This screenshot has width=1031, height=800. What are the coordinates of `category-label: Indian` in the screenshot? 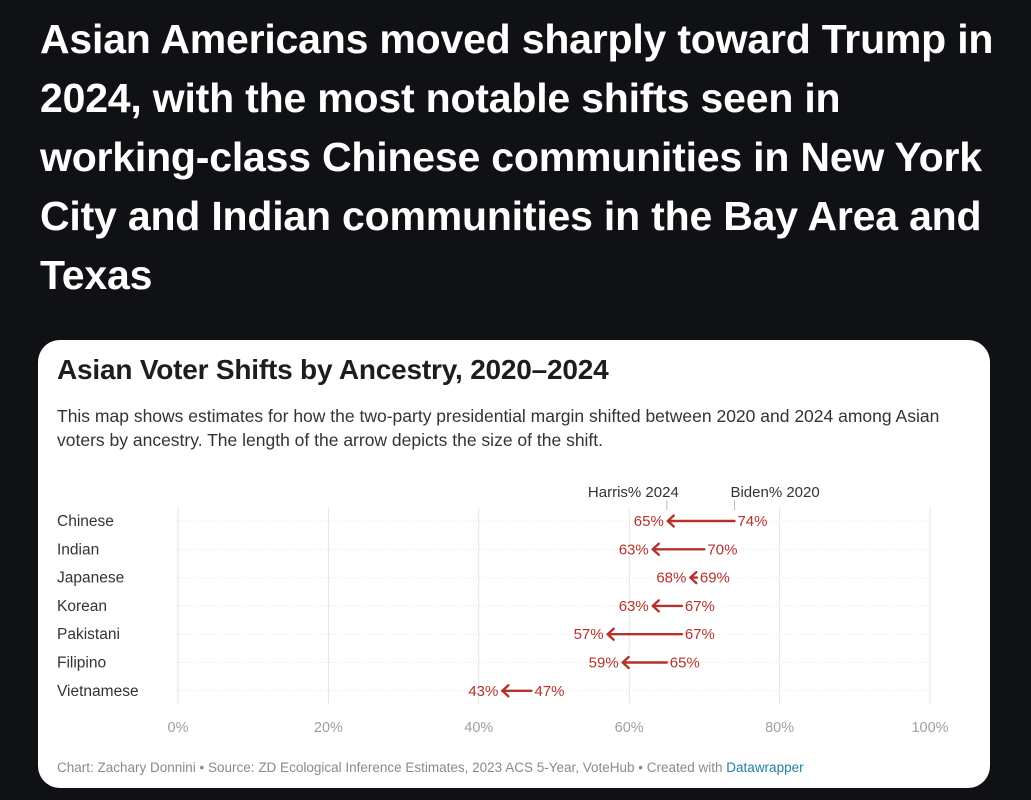 It's located at (78, 549).